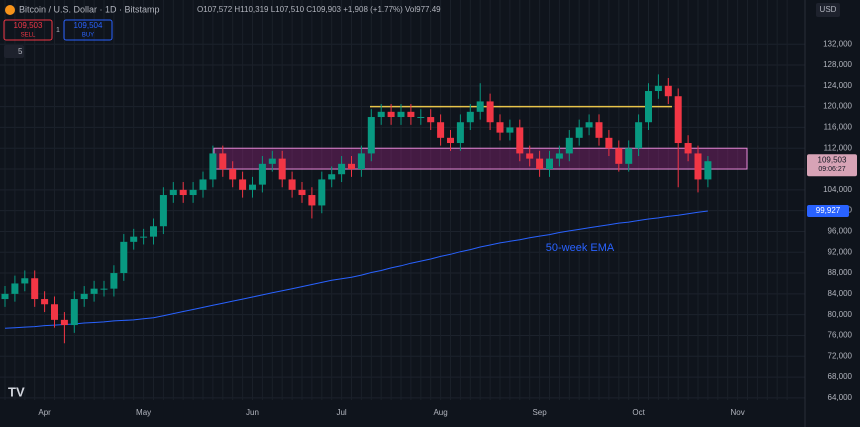 Image resolution: width=860 pixels, height=427 pixels. What do you see at coordinates (831, 169) in the screenshot?
I see `countdown: 09:06:27` at bounding box center [831, 169].